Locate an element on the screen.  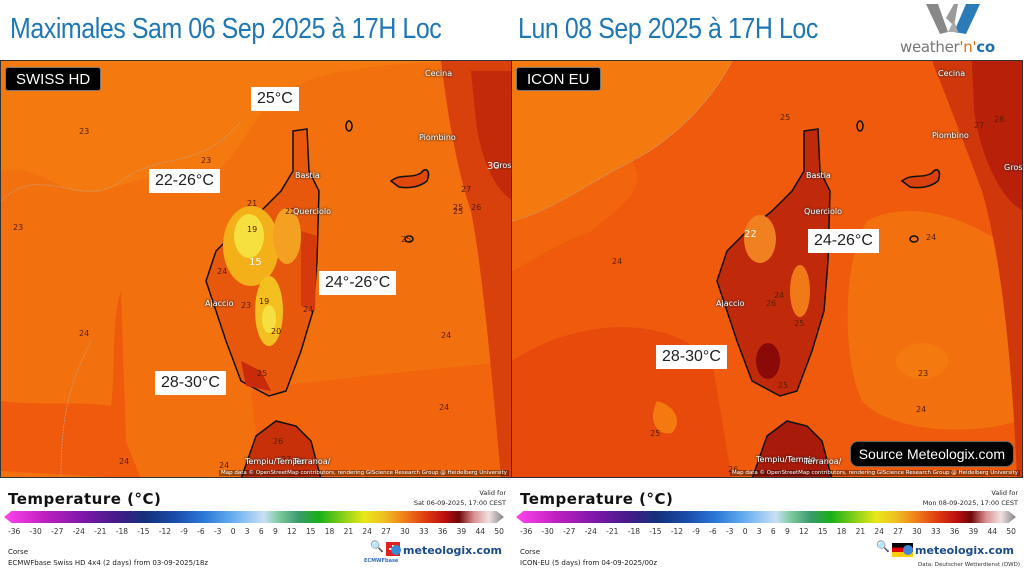
right-map-title: Lun 08 Sep 2025 à 17H Loc is located at coordinates (668, 29).